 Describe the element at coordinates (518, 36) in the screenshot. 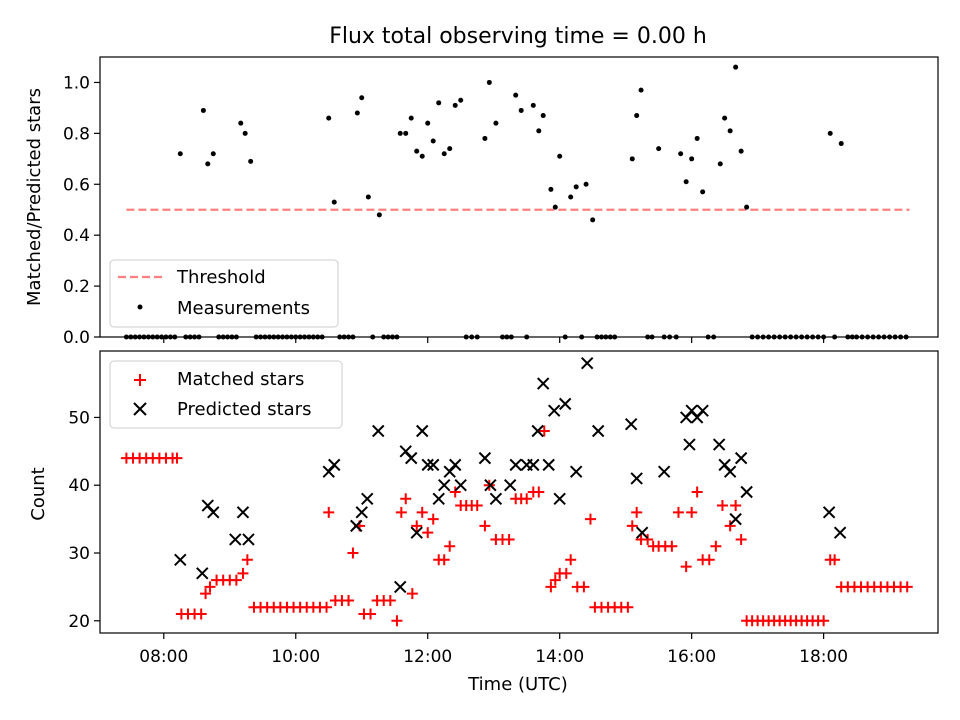

I see `figure-title: Flux total observing time = 0.00 h` at that location.